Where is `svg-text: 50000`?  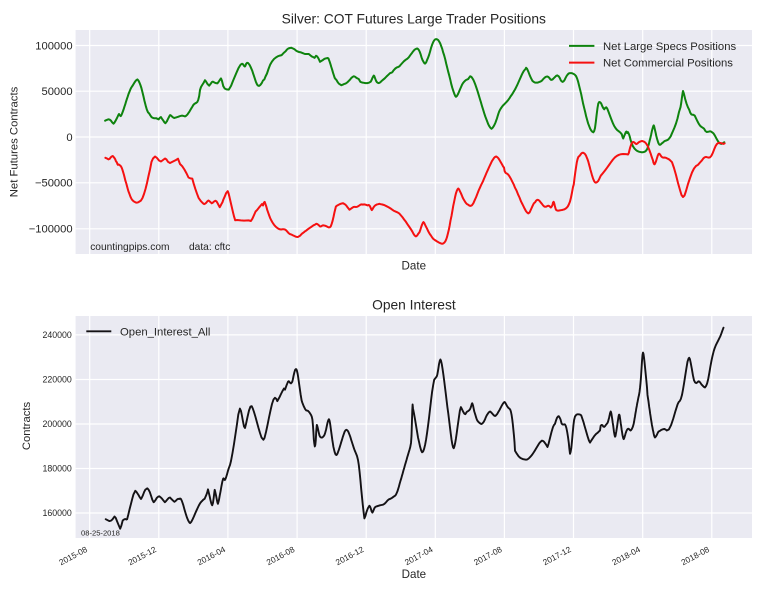
svg-text: 50000 is located at coordinates (56, 92).